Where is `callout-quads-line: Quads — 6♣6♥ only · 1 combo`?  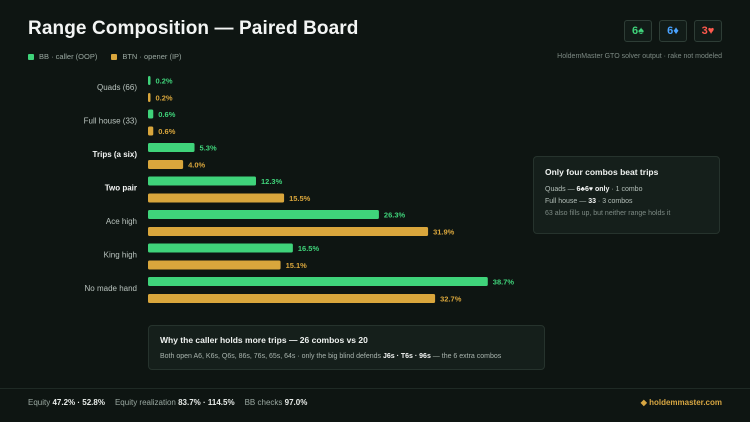
callout-quads-line: Quads — 6♣6♥ only · 1 combo is located at coordinates (626, 189).